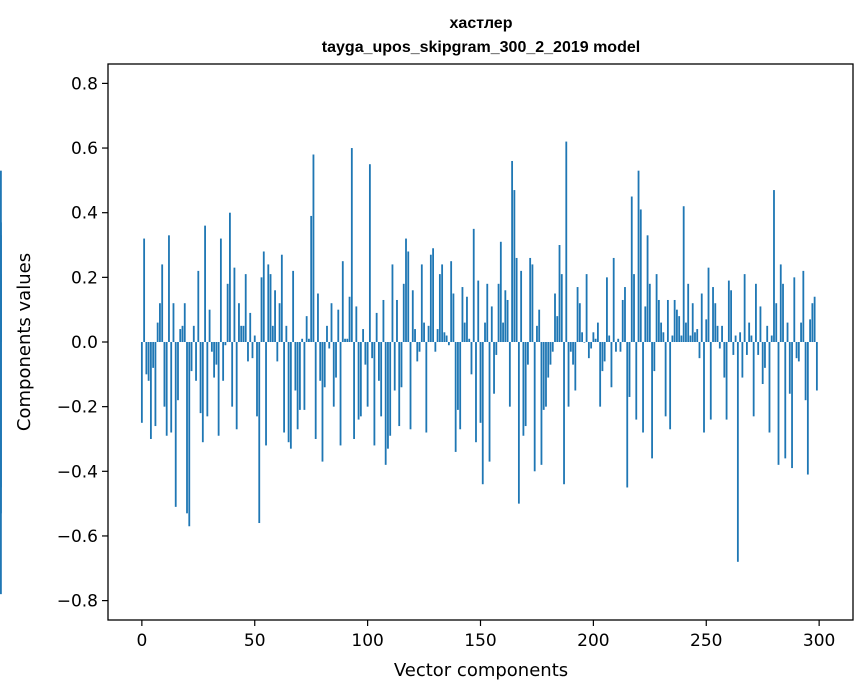 This screenshot has height=696, width=867. What do you see at coordinates (84, 149) in the screenshot?
I see `y-tick-label: 0.6` at bounding box center [84, 149].